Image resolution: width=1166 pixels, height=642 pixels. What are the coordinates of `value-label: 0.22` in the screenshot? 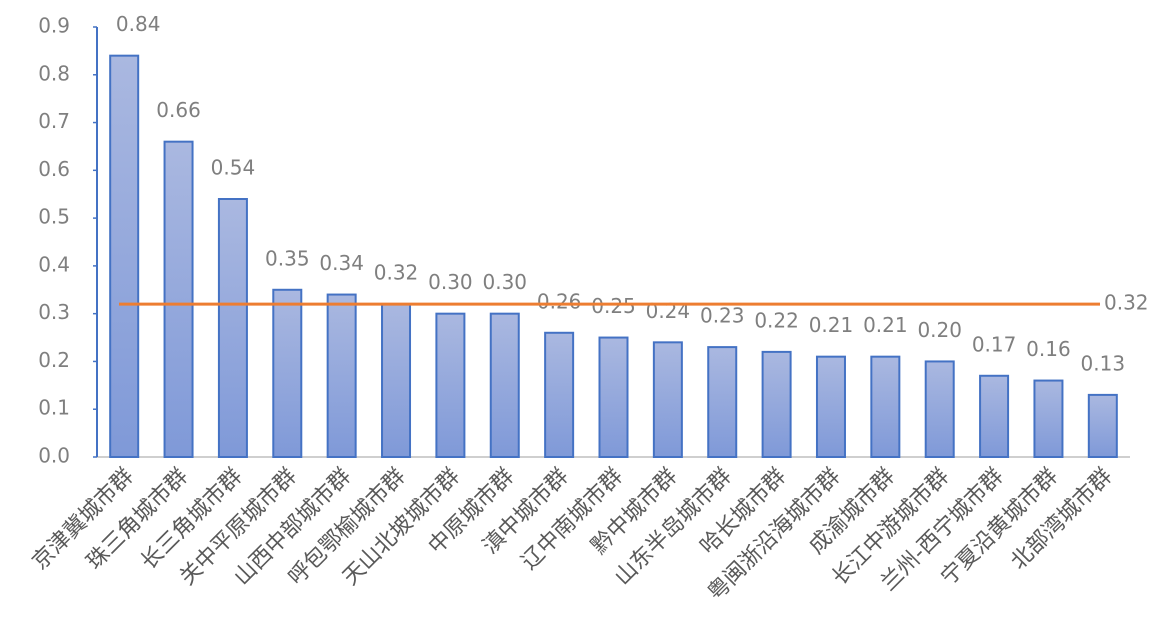 It's located at (776, 320).